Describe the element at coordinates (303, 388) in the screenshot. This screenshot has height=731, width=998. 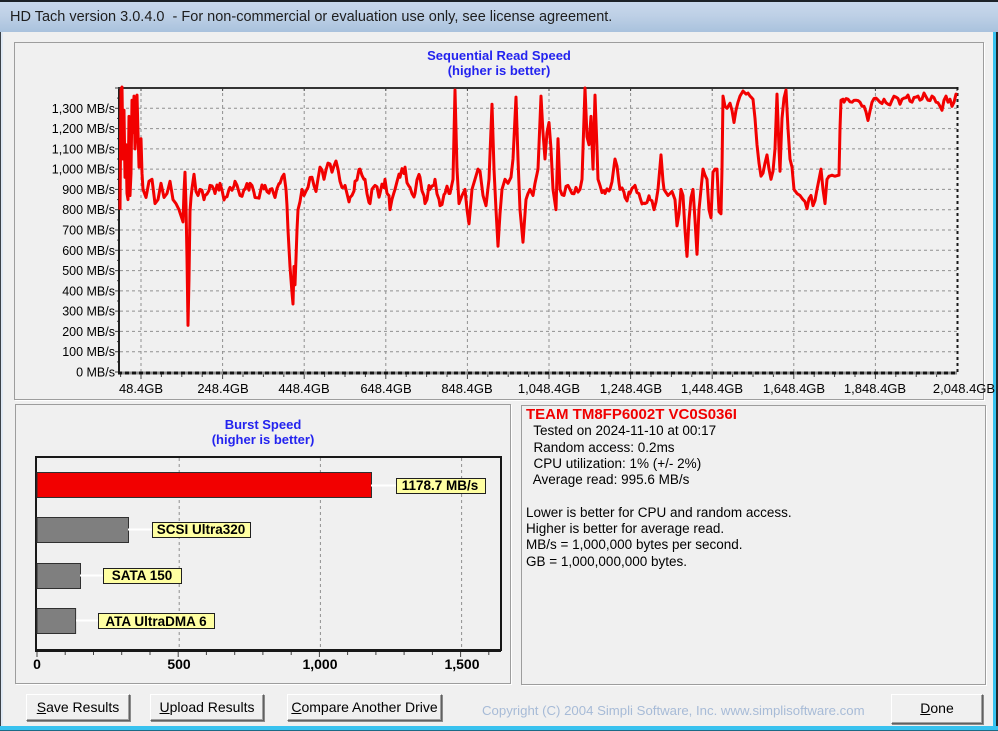
I see `svg-text: 448.4GB` at that location.